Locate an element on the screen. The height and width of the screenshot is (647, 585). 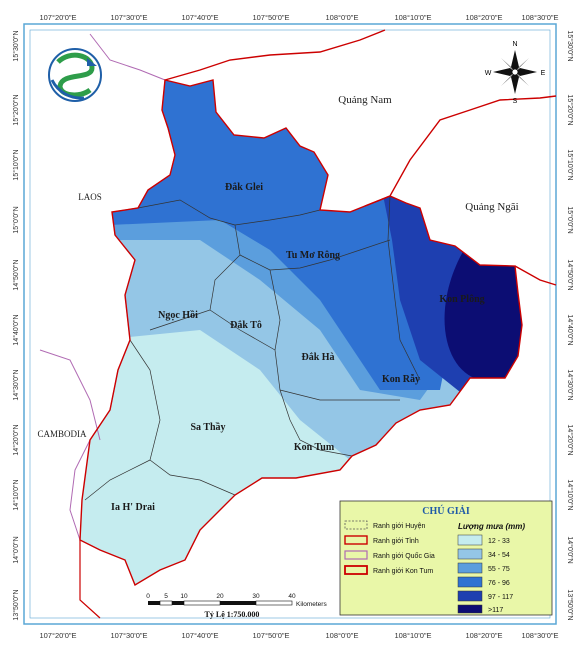
compass-w: W is located at coordinates (488, 73).